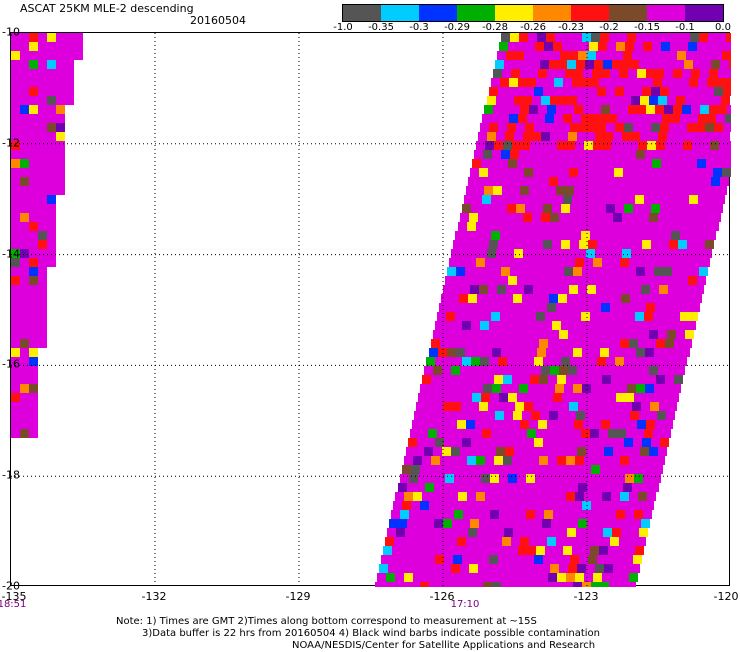  What do you see at coordinates (298, 596) in the screenshot?
I see `longitude-label: -129` at bounding box center [298, 596].